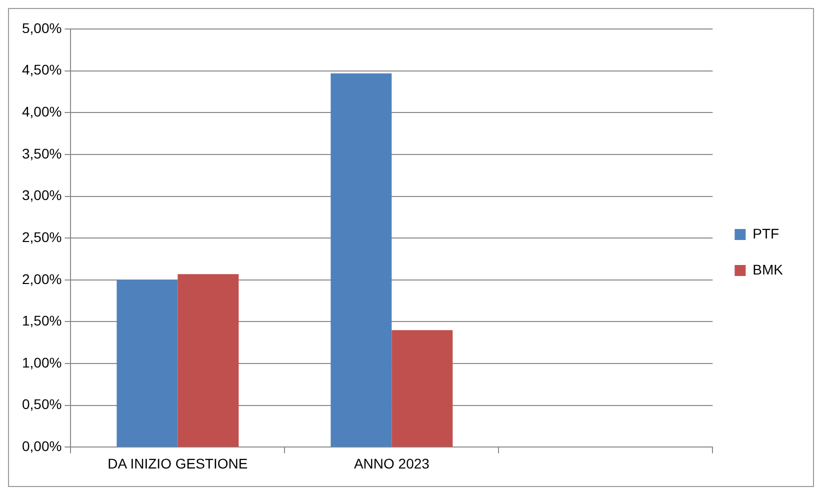 This screenshot has width=822, height=495. I want to click on y-tick-label: 0,00%, so click(42, 446).